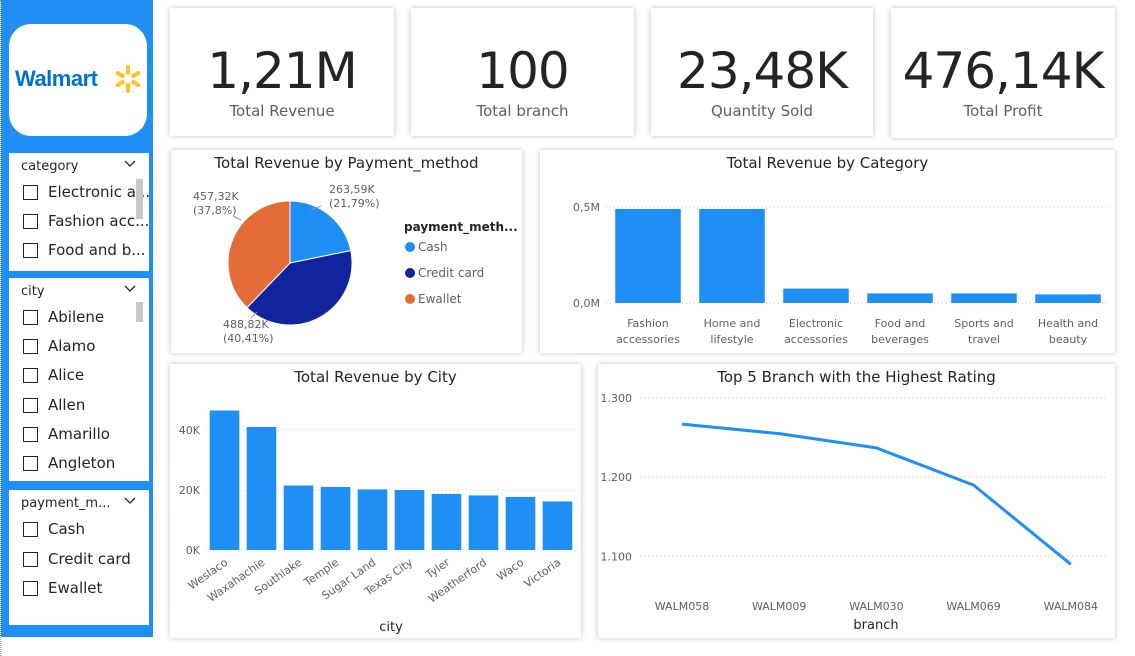 The width and height of the screenshot is (1135, 656). I want to click on x-tick-label: Food and, so click(900, 323).